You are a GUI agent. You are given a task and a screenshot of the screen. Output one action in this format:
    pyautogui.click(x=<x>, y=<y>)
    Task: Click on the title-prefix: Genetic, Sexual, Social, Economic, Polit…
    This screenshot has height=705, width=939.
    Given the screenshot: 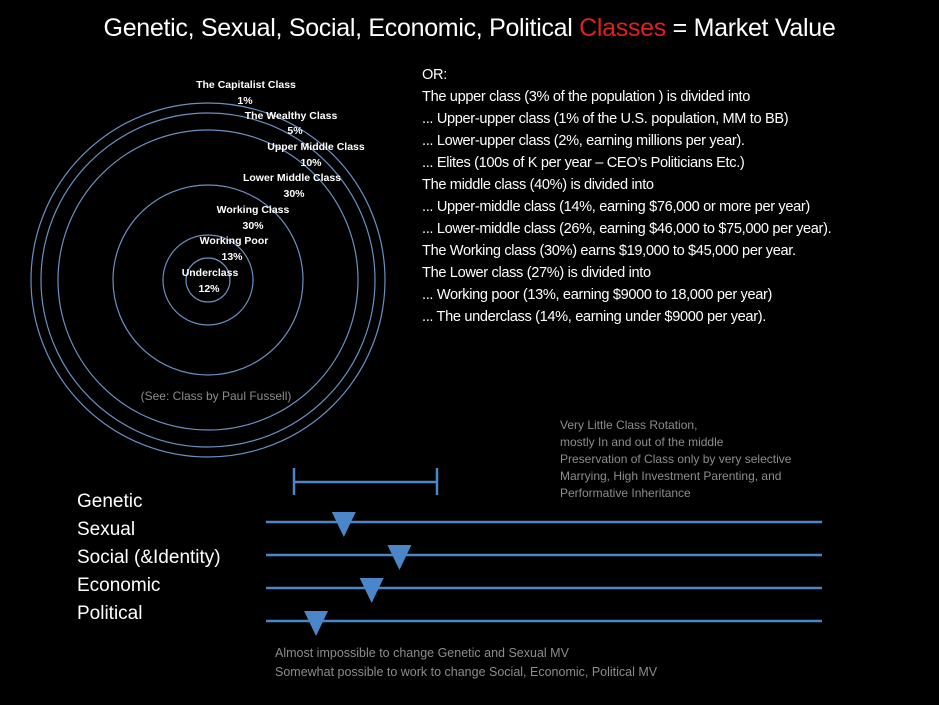 What is the action you would take?
    pyautogui.click(x=341, y=28)
    